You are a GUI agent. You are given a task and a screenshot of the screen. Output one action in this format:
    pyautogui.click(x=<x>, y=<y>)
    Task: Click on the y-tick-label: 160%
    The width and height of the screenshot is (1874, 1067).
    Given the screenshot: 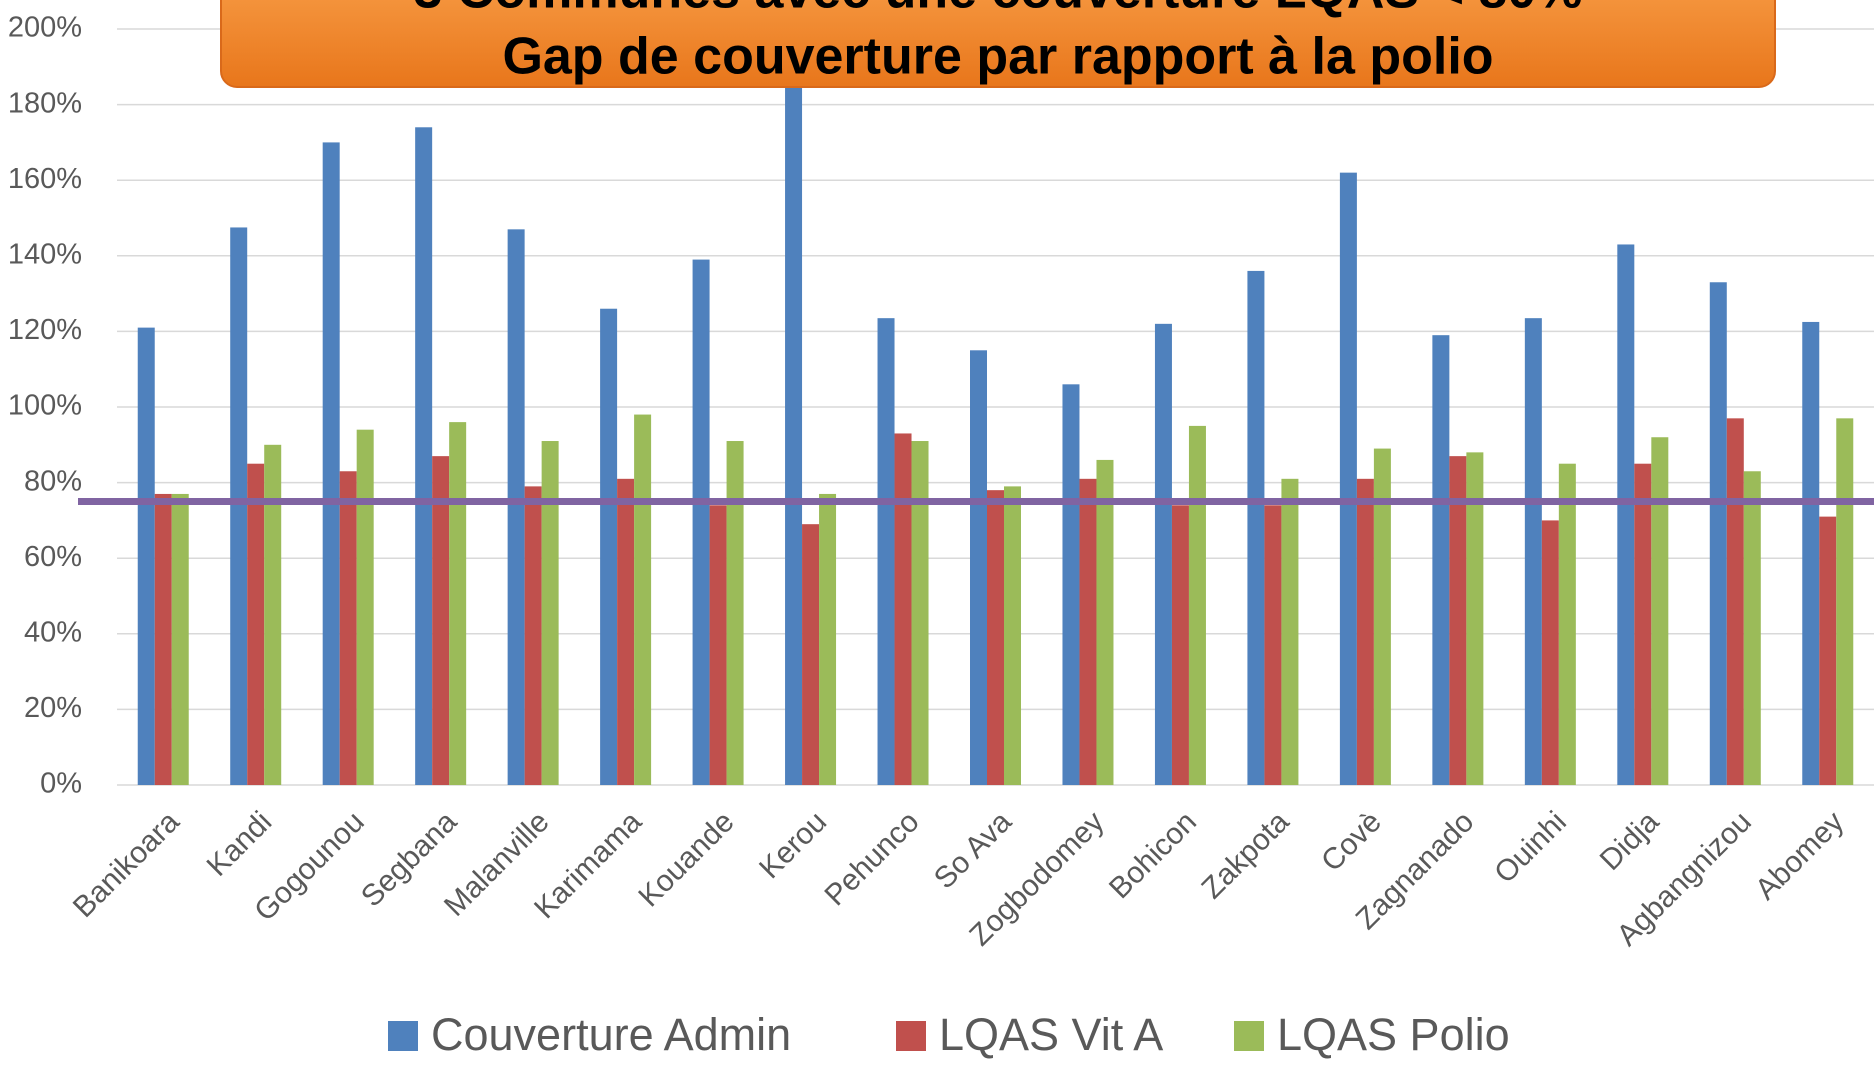 What is the action you would take?
    pyautogui.click(x=45, y=179)
    